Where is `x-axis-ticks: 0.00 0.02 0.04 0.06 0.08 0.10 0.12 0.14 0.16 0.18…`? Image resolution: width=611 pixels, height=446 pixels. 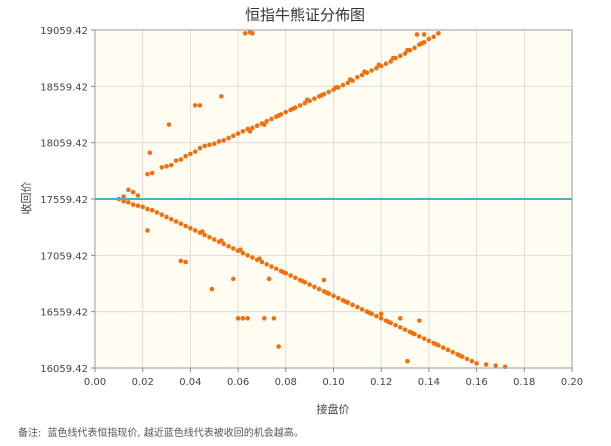 x-axis-ticks: 0.00 0.02 0.04 0.06 0.08 0.10 0.12 0.14 0.16 0.18… is located at coordinates (333, 378).